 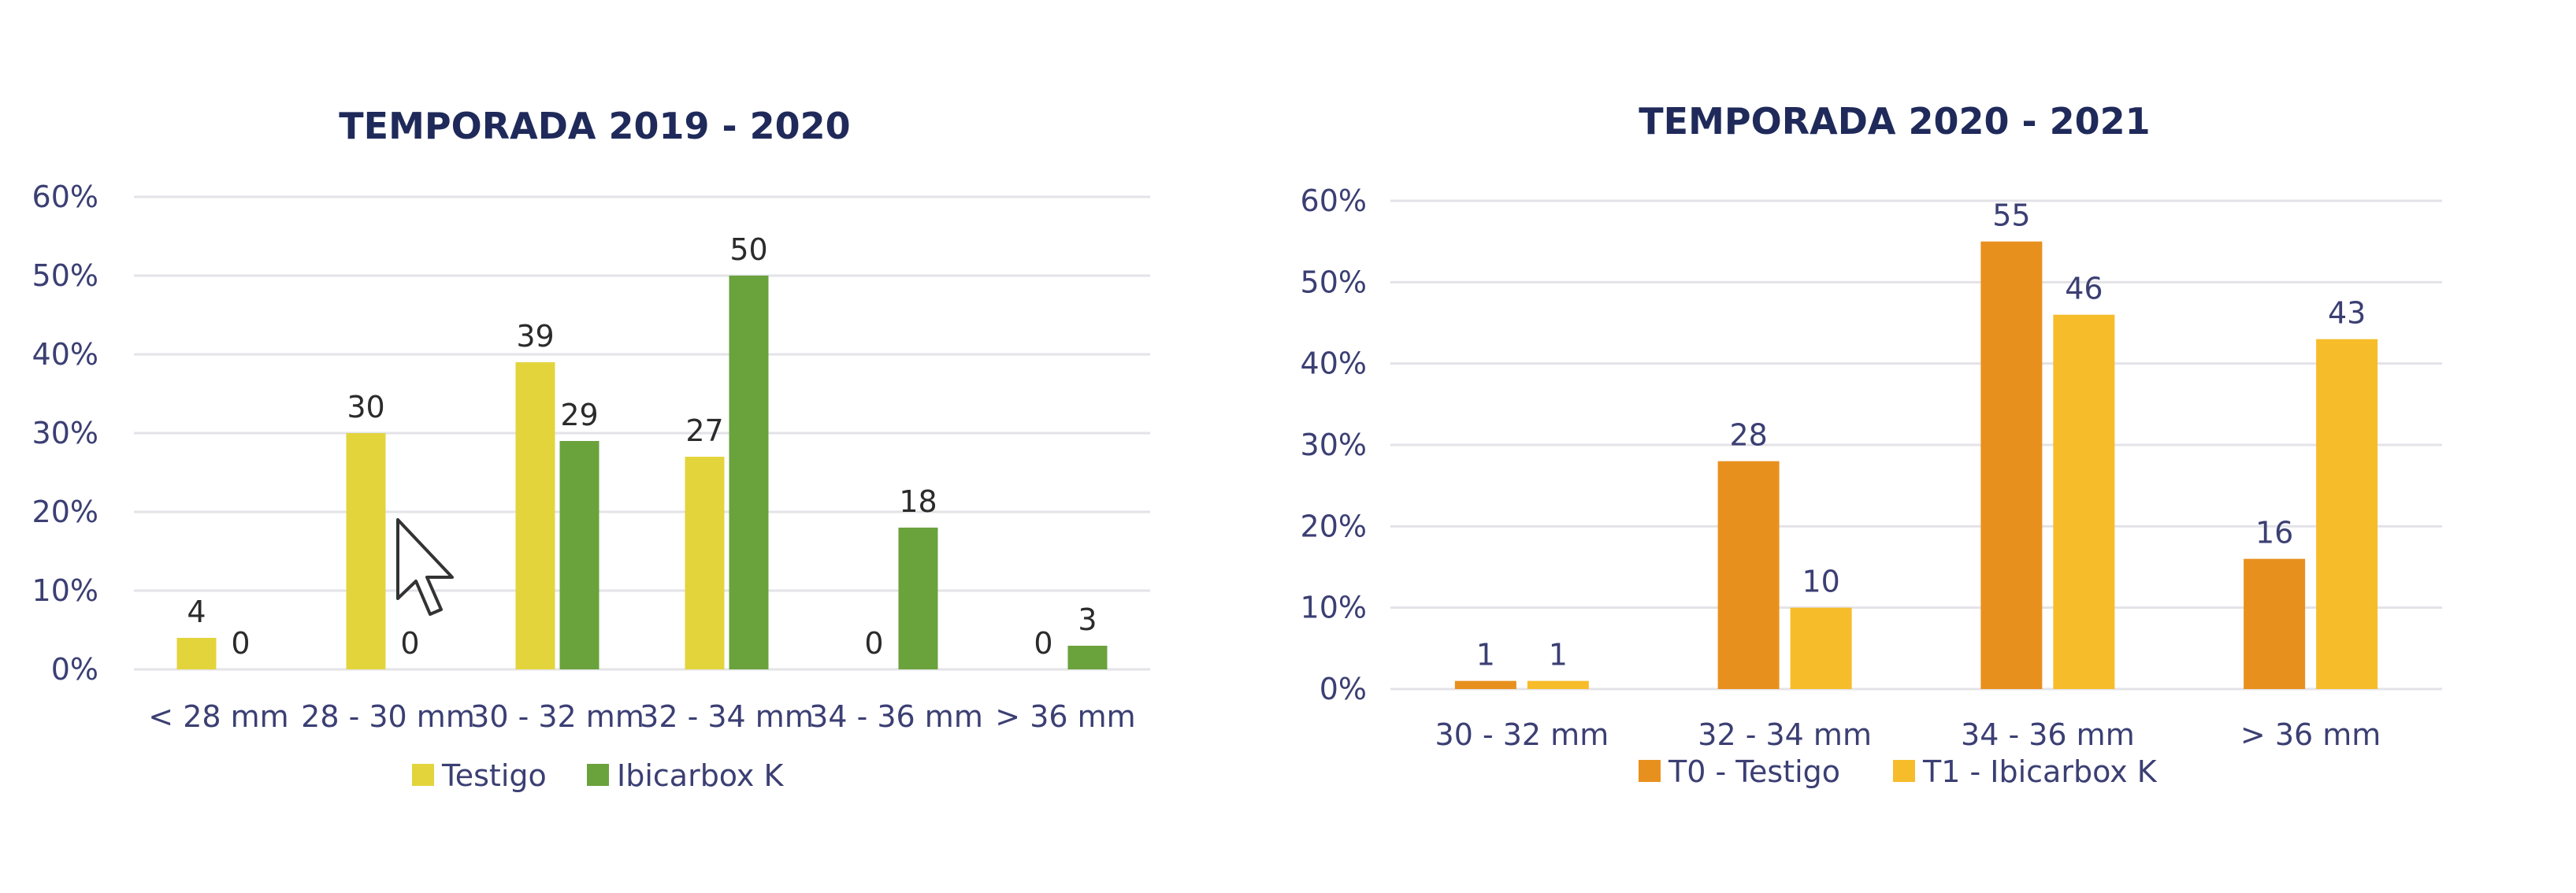 I want to click on chart-1-legend: Testigo Ibicarbox K, so click(x=598, y=775).